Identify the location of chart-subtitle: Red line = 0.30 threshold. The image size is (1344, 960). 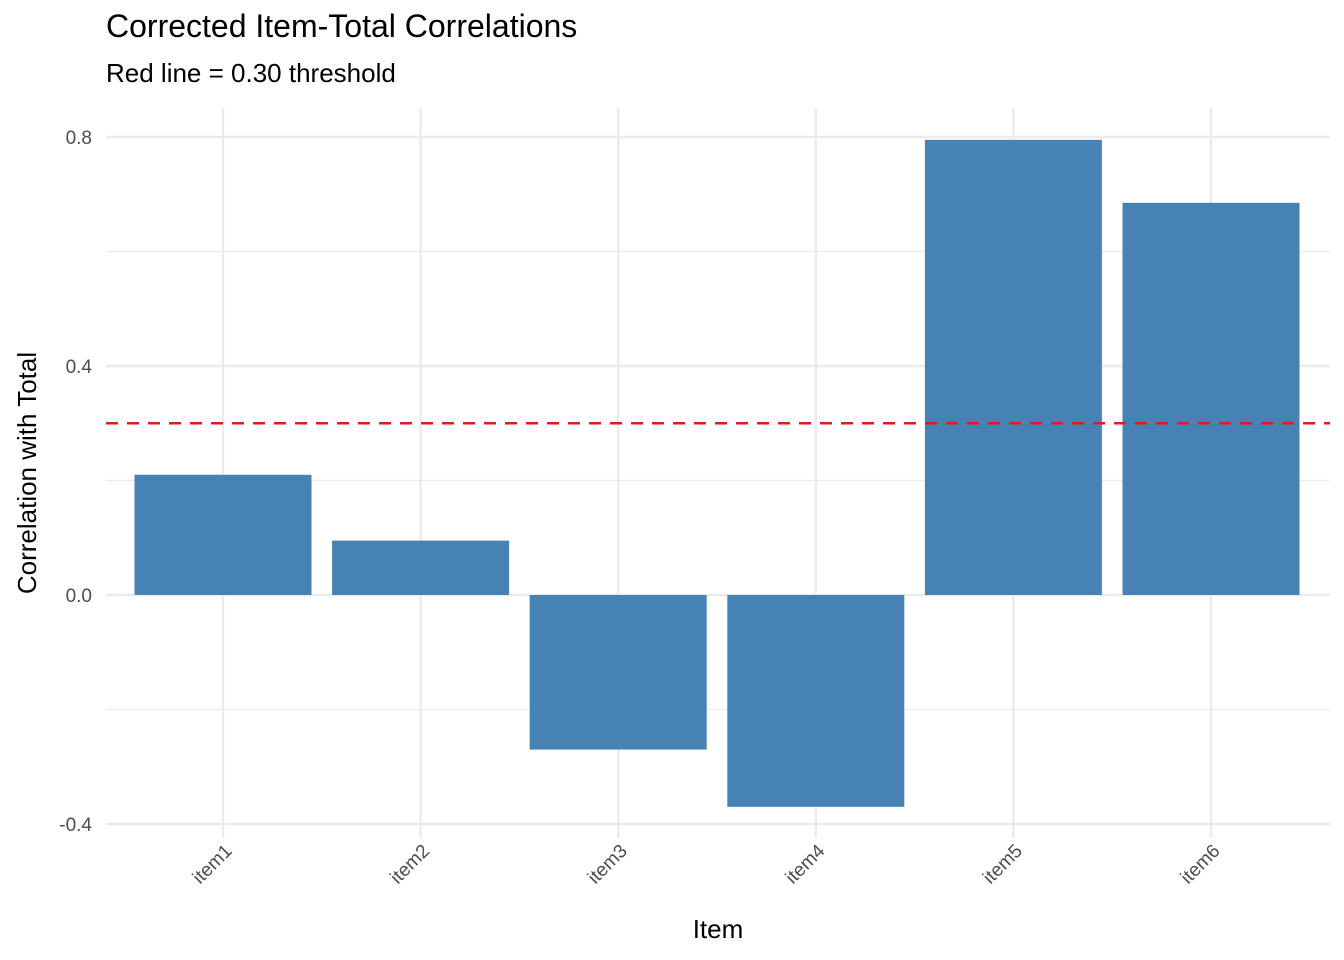
(251, 73).